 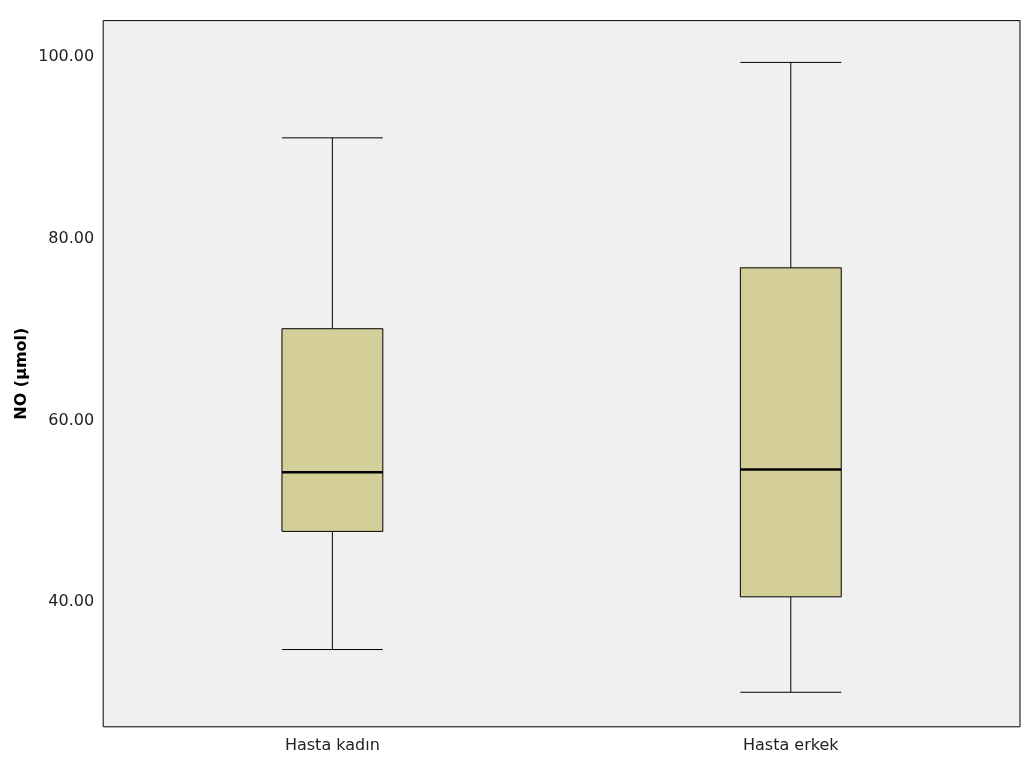 I want to click on y-tick-label: 60.00, so click(x=71, y=419).